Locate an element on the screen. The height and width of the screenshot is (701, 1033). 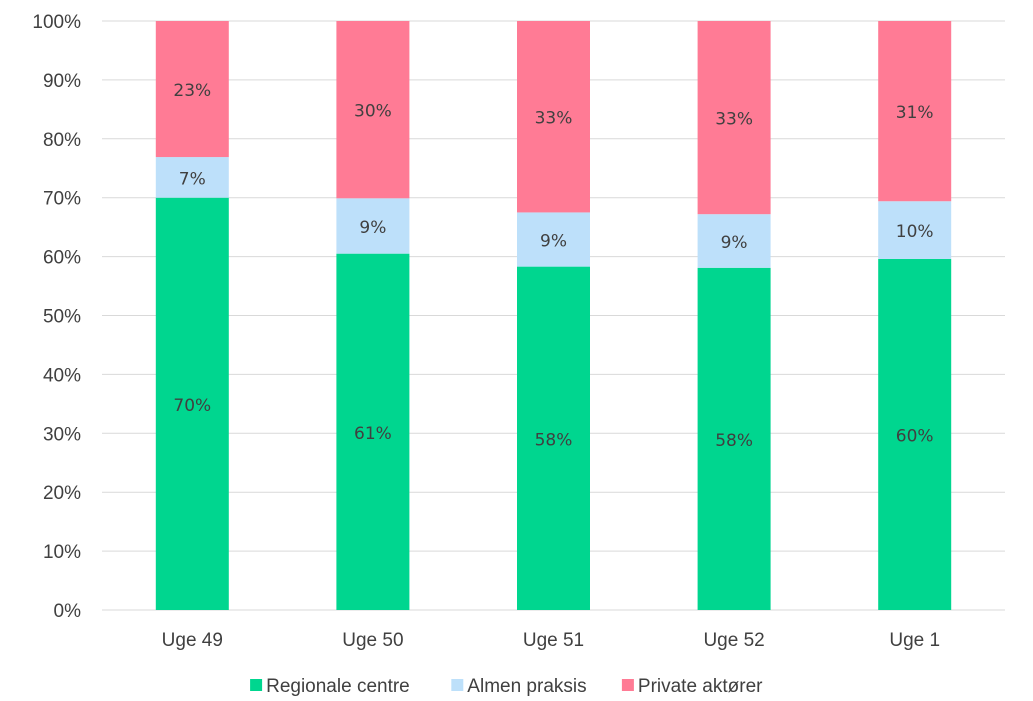
data-label: 60% is located at coordinates (915, 436).